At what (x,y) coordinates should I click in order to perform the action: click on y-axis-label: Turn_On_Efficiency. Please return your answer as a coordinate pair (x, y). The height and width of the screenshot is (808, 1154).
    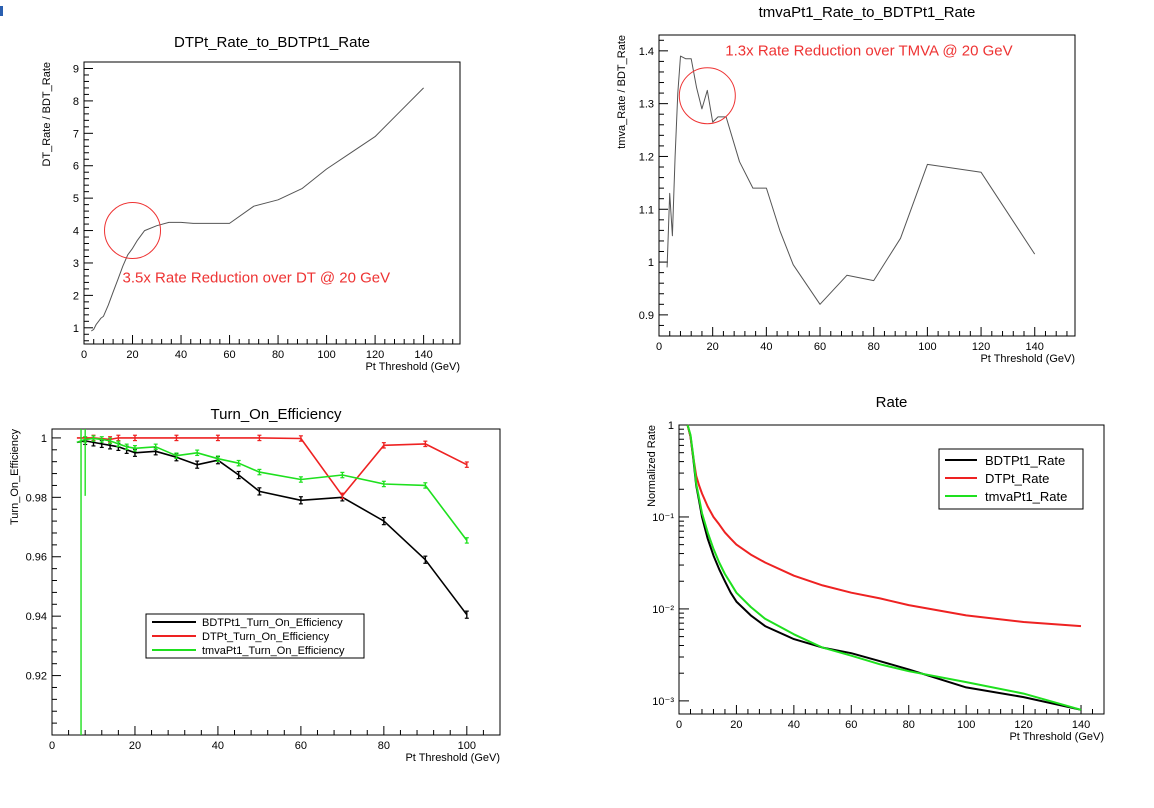
    Looking at the image, I should click on (15, 477).